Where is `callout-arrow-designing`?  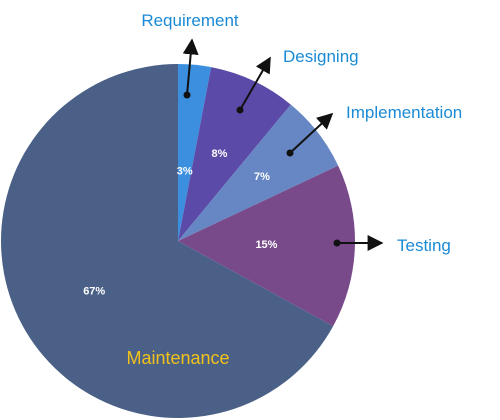 callout-arrow-designing is located at coordinates (255, 83).